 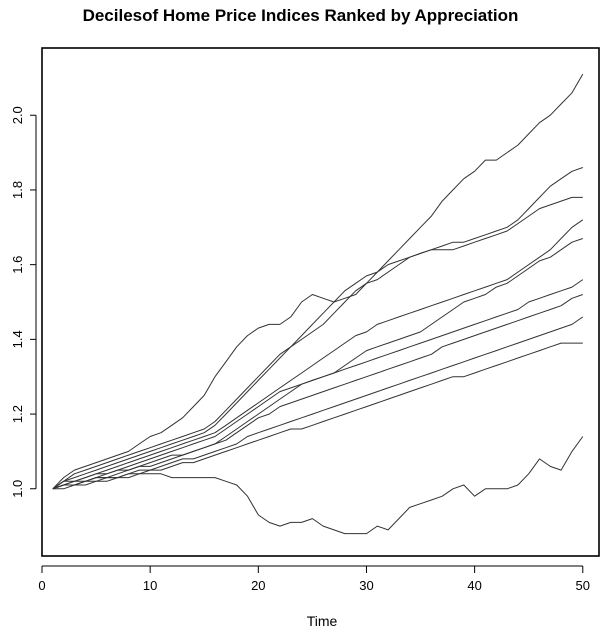 I want to click on x-axis: 0 10 20 30 40 50, so click(x=314, y=579).